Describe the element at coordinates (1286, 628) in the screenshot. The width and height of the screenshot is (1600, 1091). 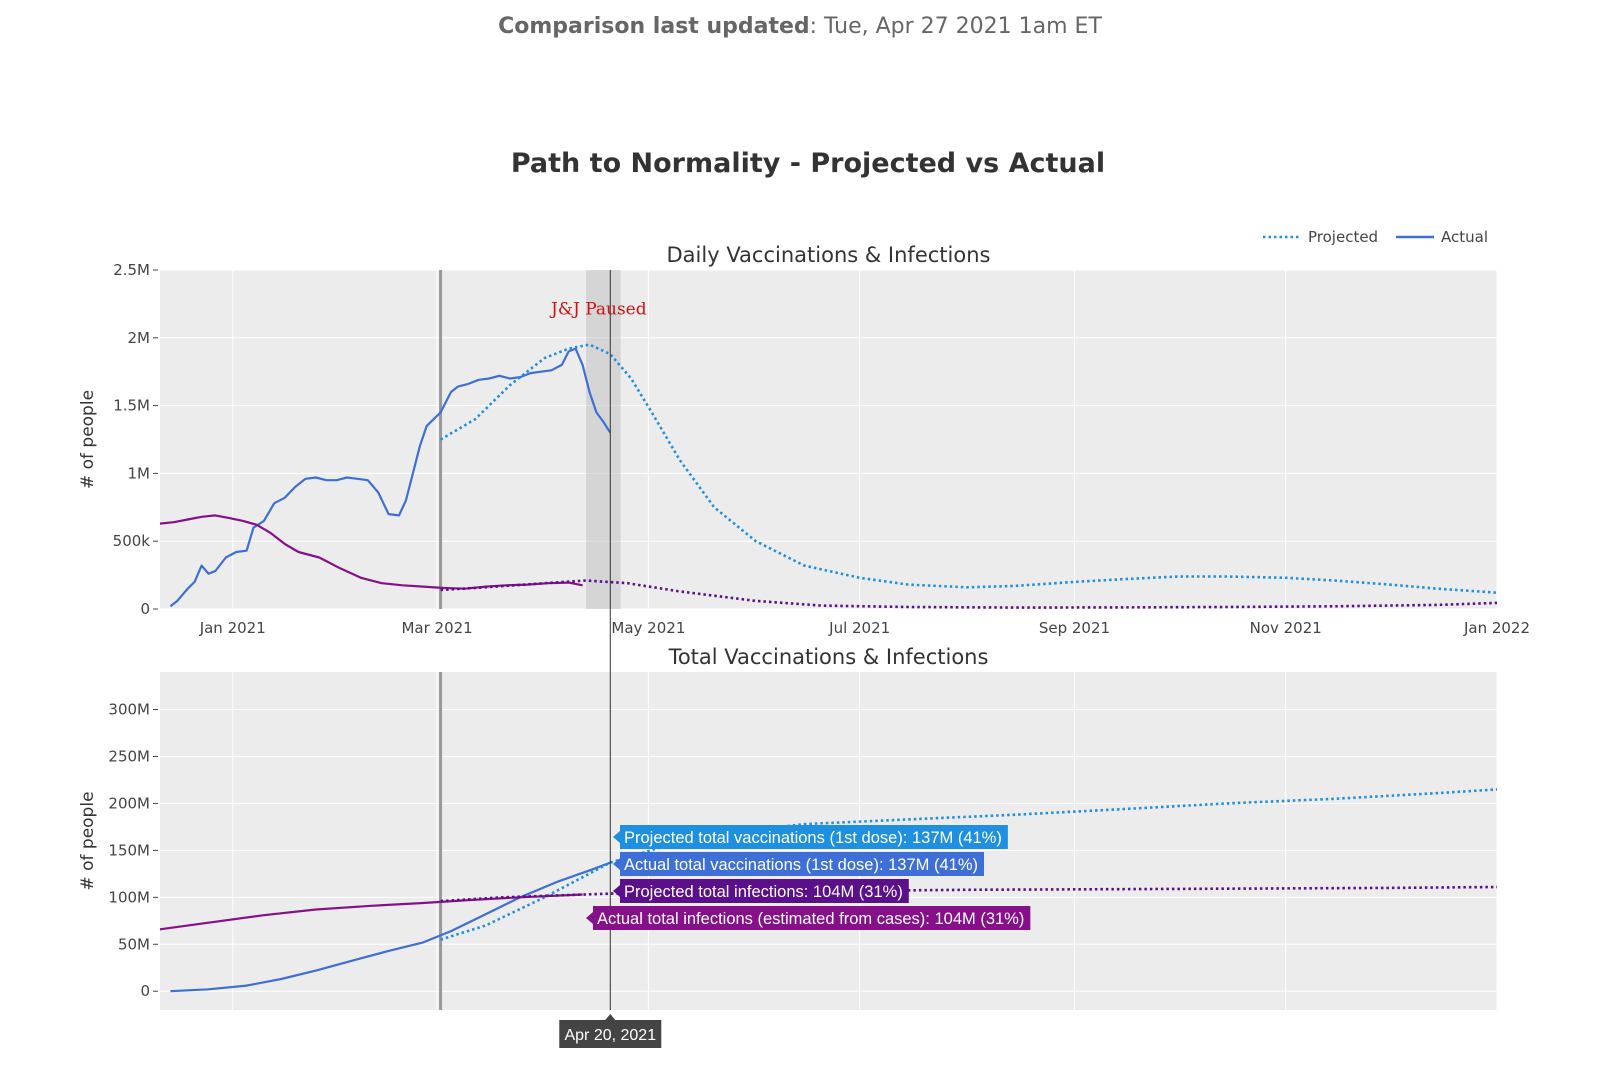
I see `x-tick-label: Nov 2021` at that location.